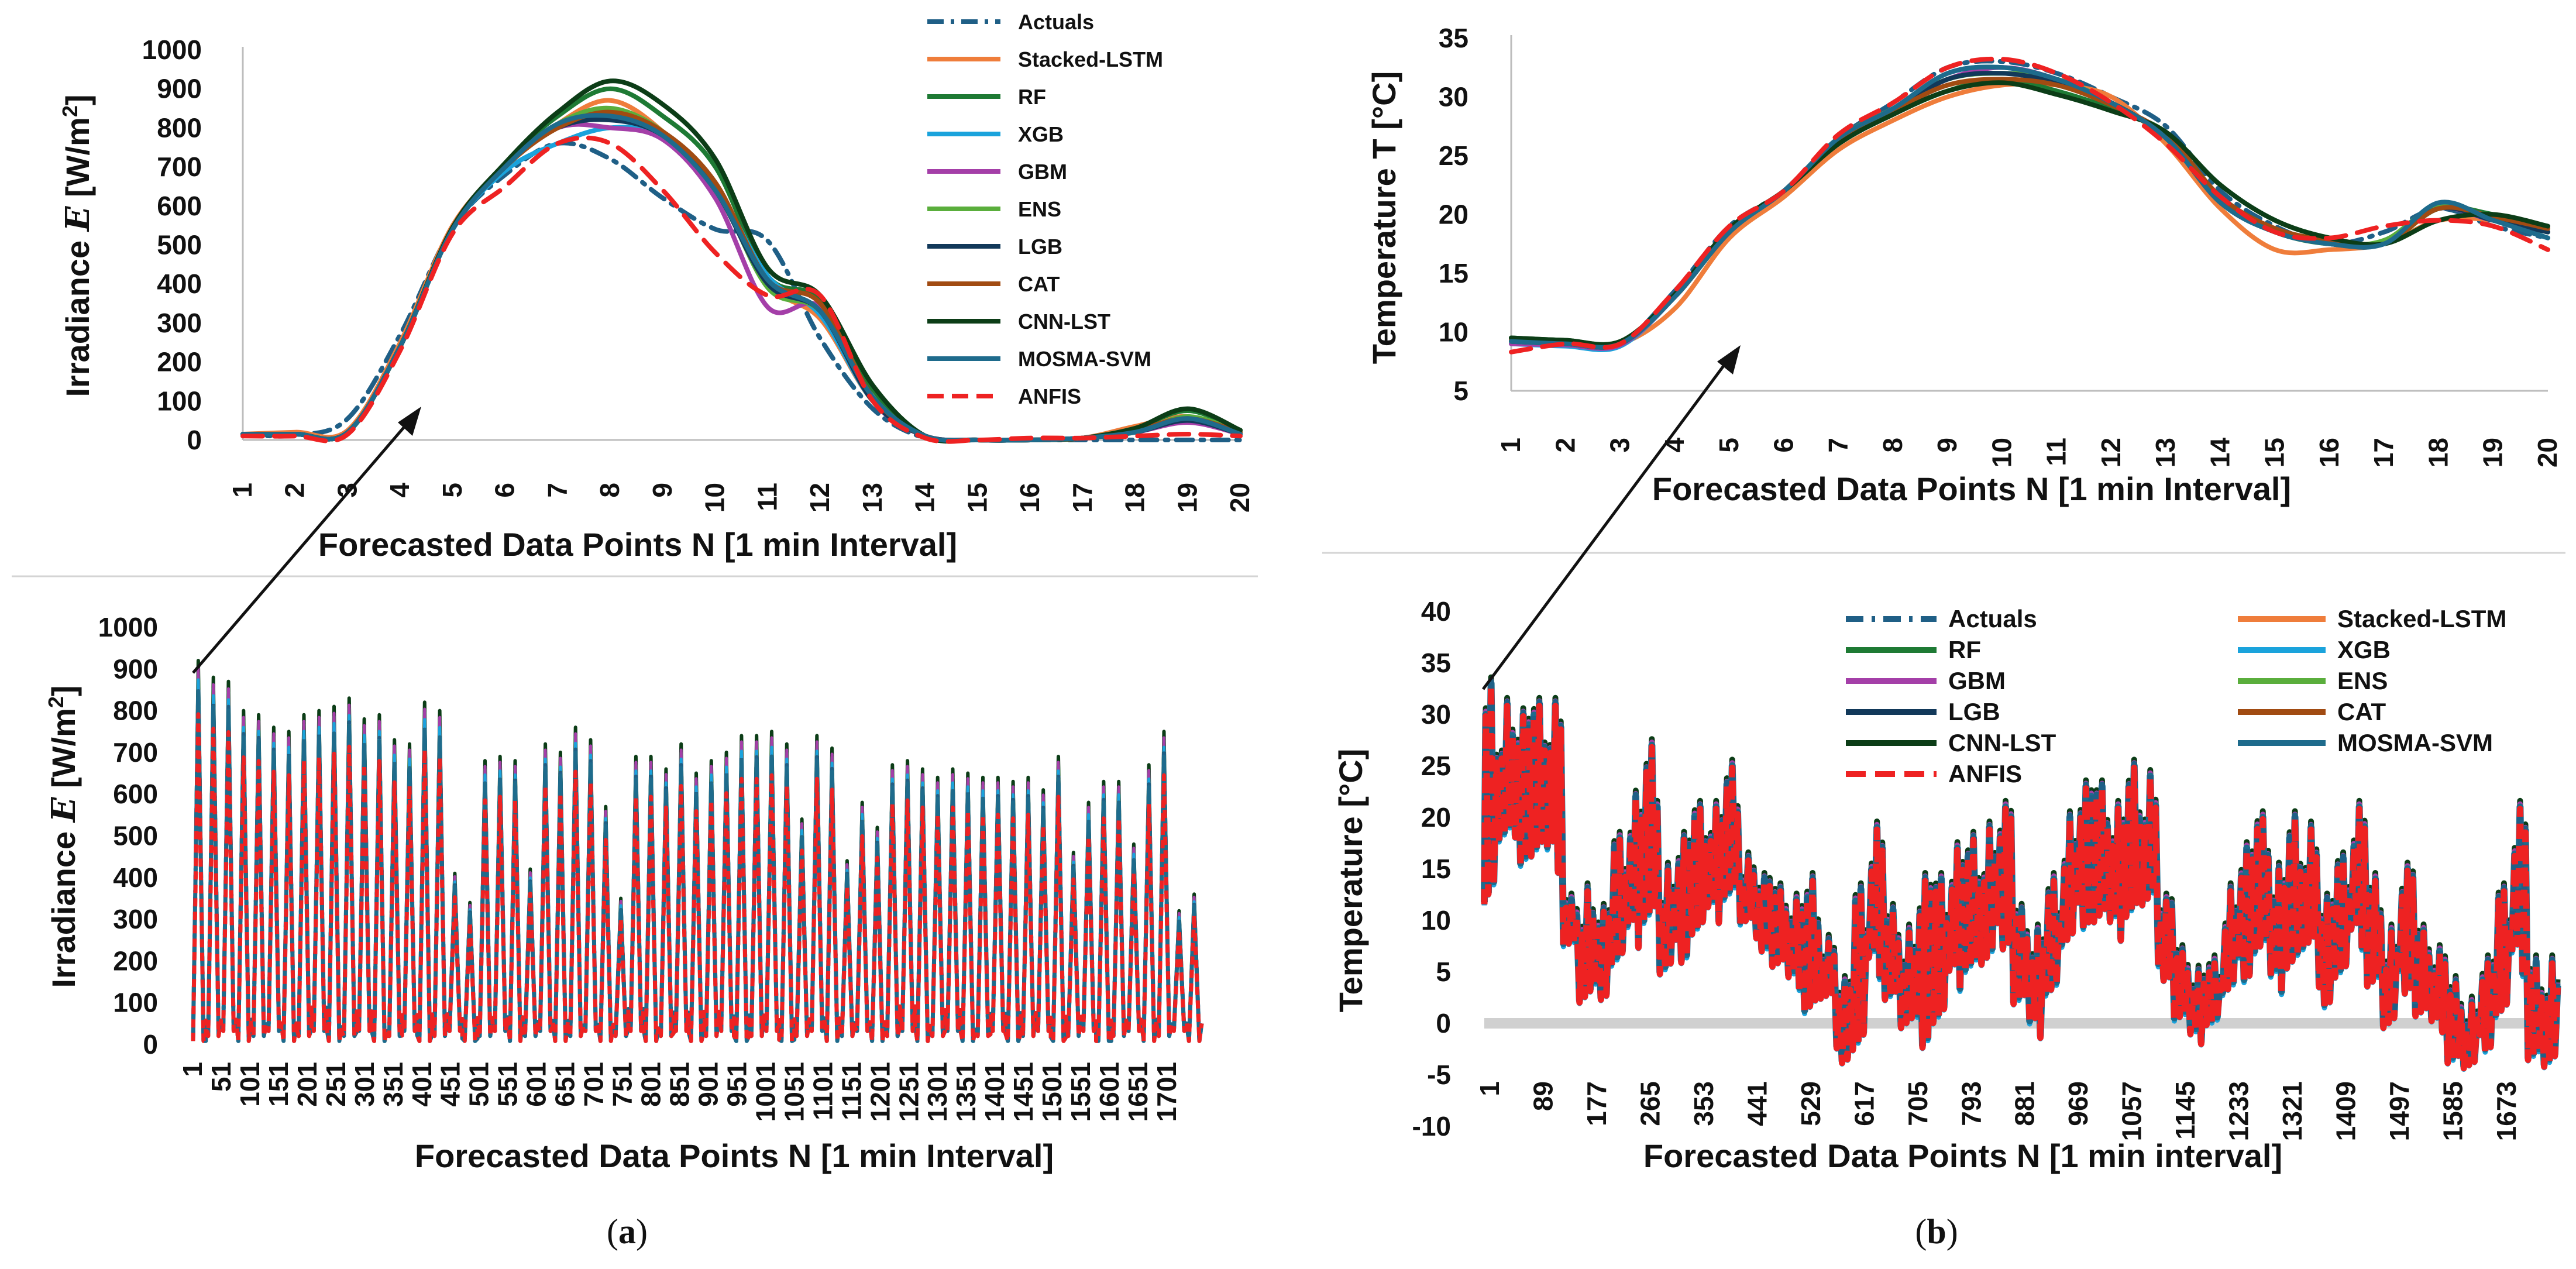 This screenshot has height=1269, width=2576. Describe the element at coordinates (180, 89) in the screenshot. I see `y-tick-label: 900` at that location.